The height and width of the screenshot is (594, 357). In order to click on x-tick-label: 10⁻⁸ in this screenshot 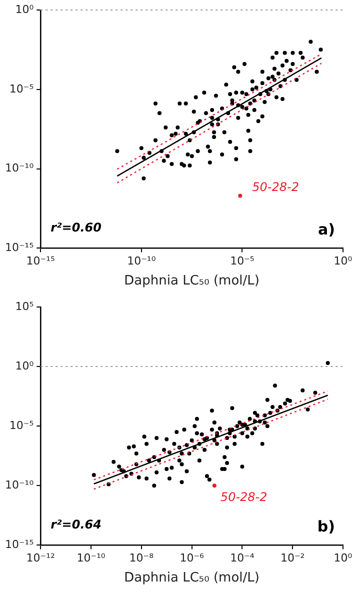, I will do `click(141, 558)`.